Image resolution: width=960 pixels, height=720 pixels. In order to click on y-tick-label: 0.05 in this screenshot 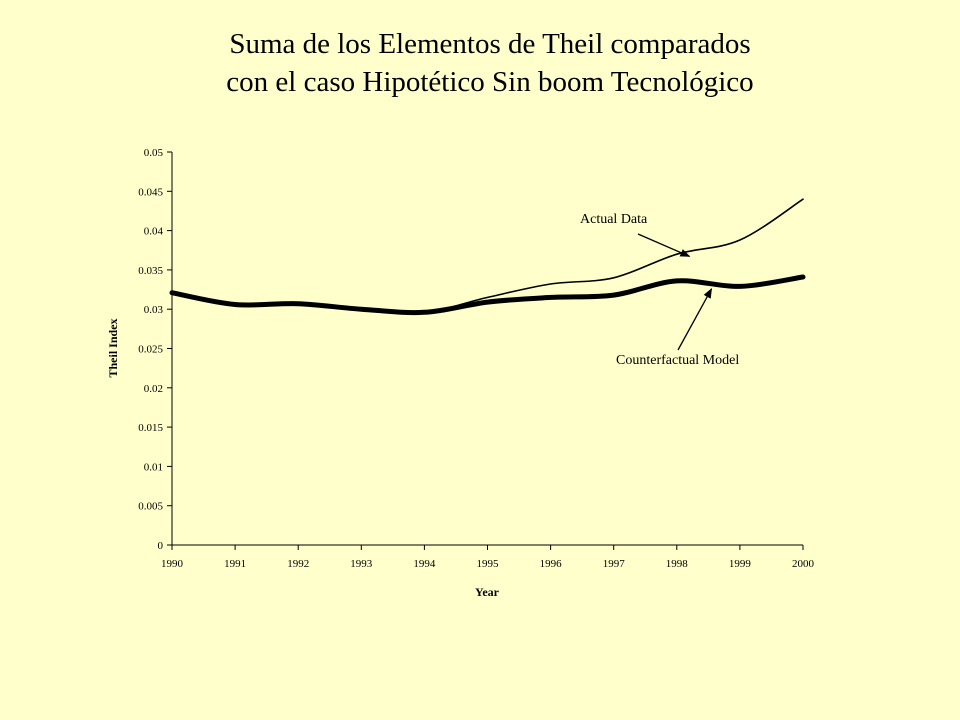, I will do `click(154, 153)`.